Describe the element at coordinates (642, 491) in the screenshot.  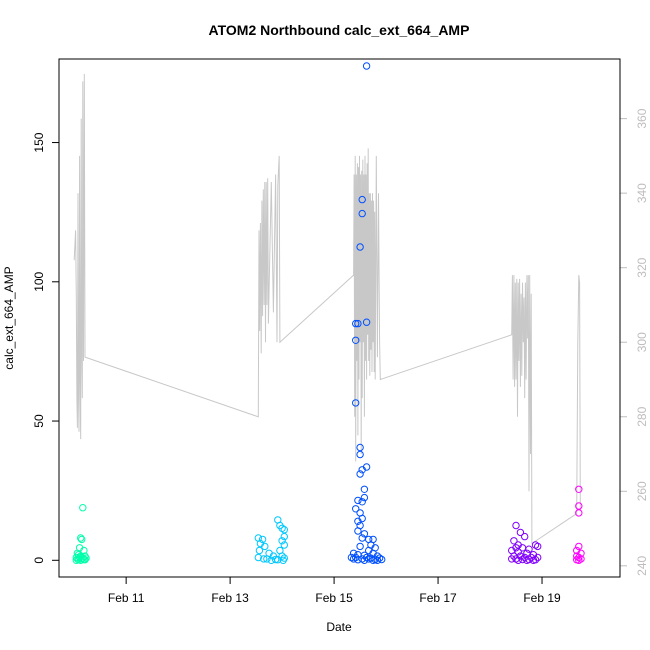
I see `y2-tick-label: 260` at that location.